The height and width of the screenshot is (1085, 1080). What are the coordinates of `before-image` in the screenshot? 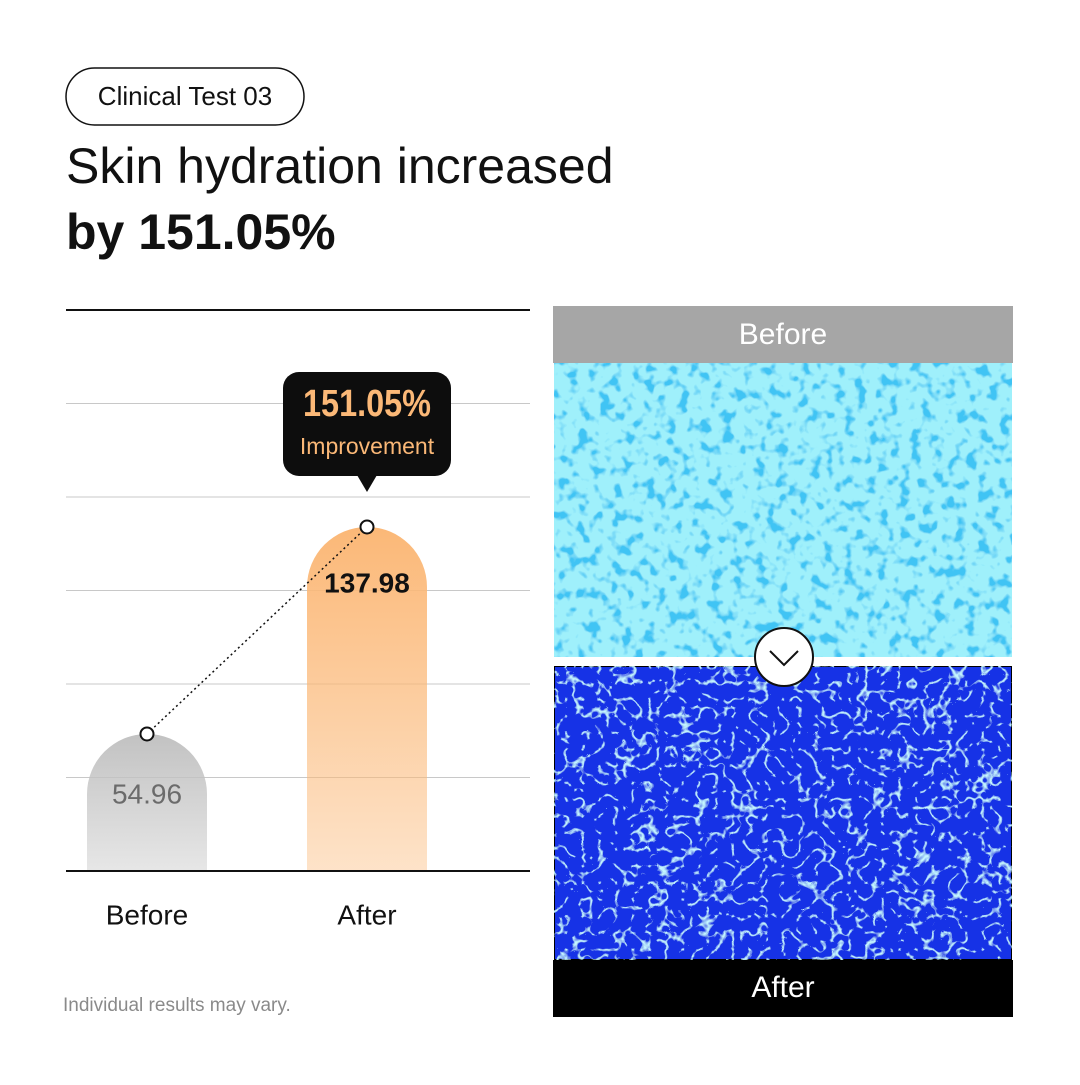 It's located at (783, 510).